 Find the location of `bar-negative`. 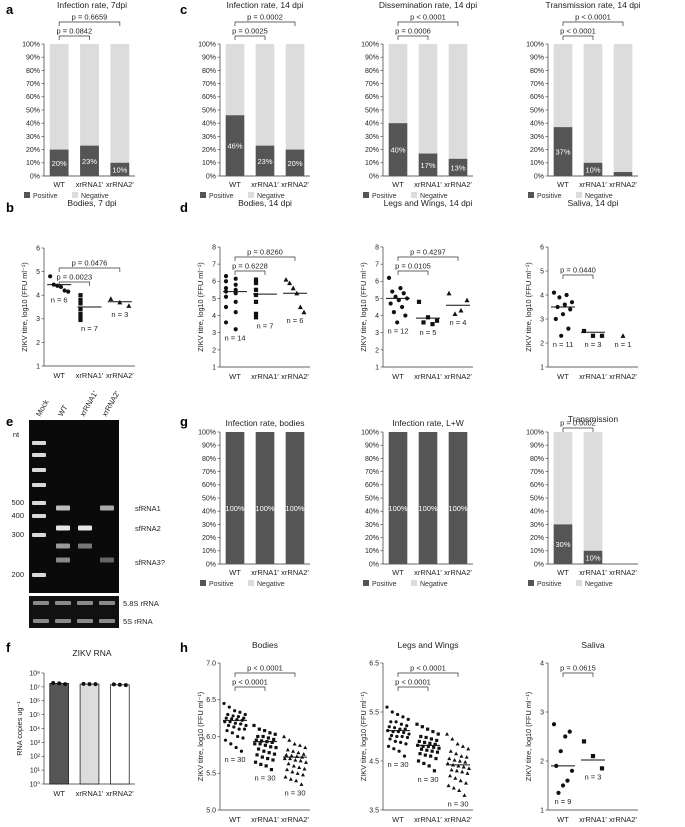

bar-negative is located at coordinates (458, 110).